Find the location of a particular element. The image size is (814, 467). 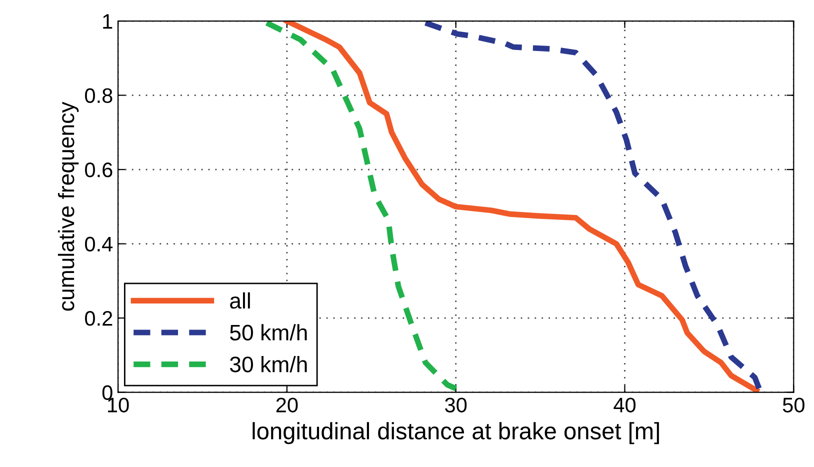

x-tick-label: 20 is located at coordinates (287, 405).